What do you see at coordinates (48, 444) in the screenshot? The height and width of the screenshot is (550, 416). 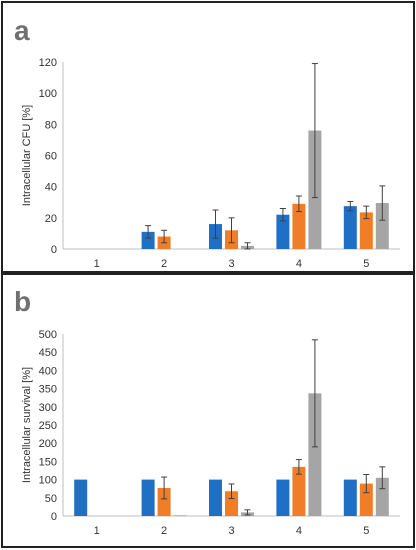 I see `y-tick-label: 200` at bounding box center [48, 444].